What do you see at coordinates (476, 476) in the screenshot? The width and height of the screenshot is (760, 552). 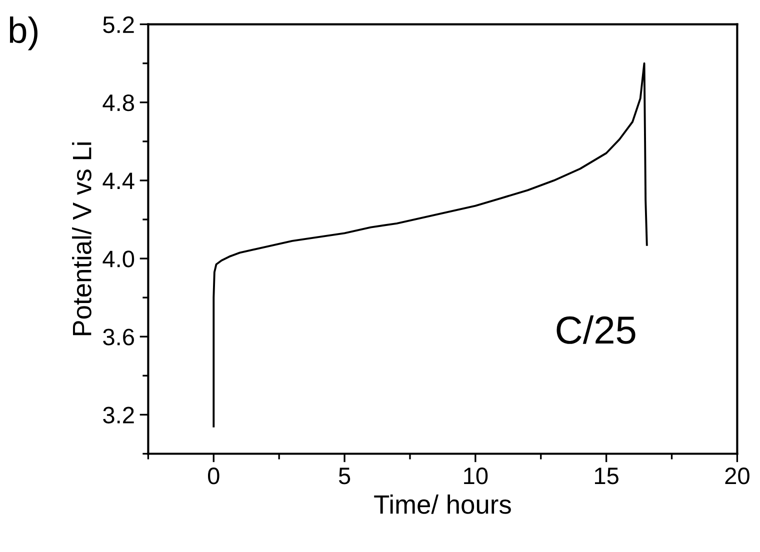 I see `x-tick-label: 10` at bounding box center [476, 476].